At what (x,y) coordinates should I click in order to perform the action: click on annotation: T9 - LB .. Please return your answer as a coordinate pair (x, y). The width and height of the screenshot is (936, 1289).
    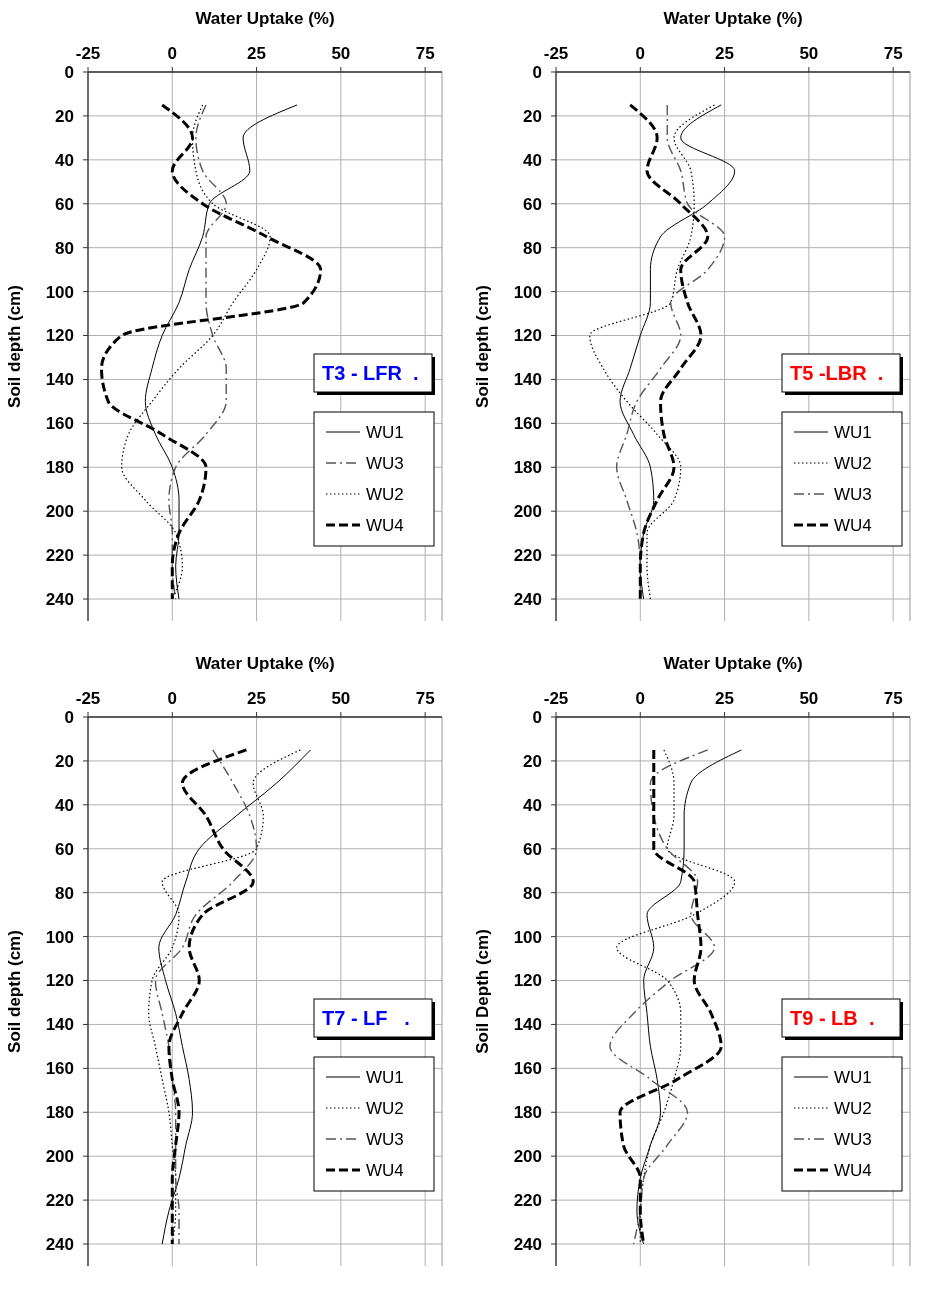
    Looking at the image, I should click on (832, 1018).